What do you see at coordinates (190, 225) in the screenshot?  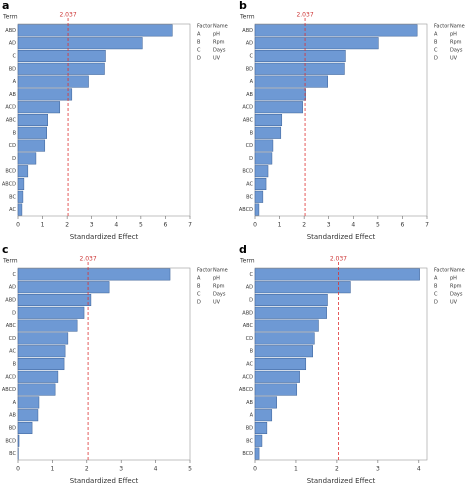 I see `x-tick-label: 7` at bounding box center [190, 225].